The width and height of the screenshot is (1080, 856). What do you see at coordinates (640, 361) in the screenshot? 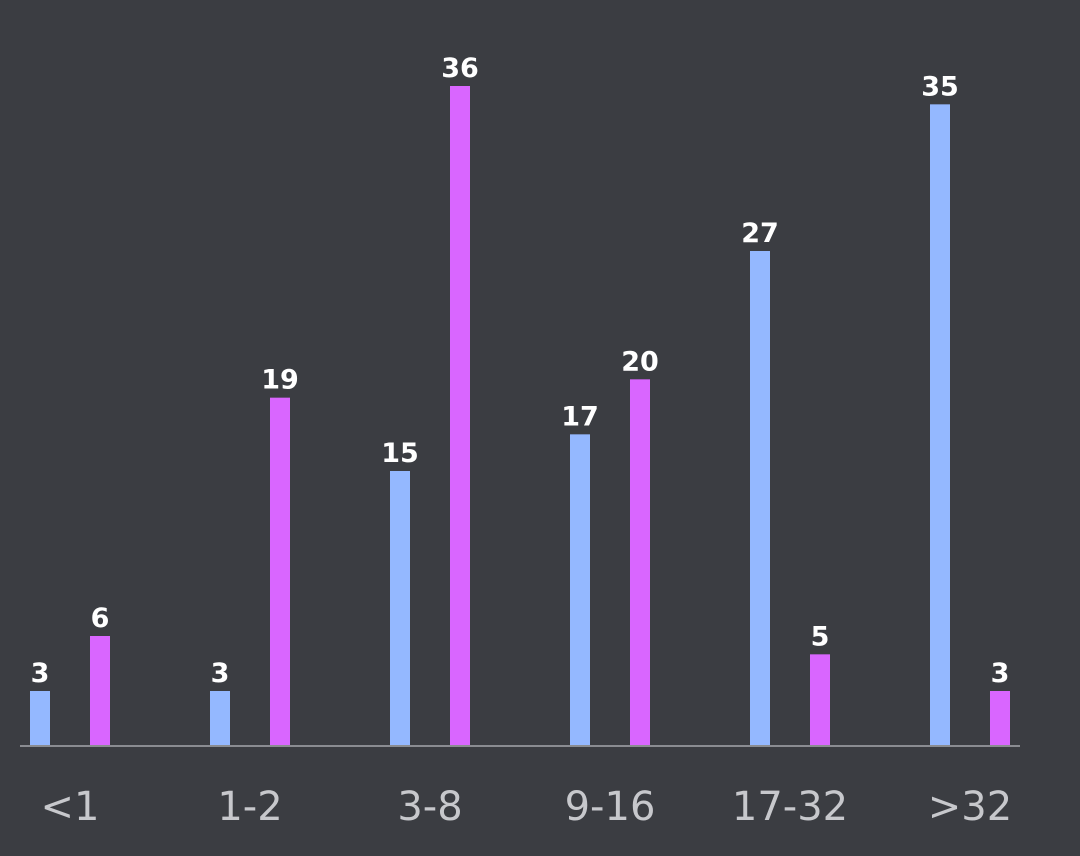
I see `value-label-2-3: 20` at bounding box center [640, 361].